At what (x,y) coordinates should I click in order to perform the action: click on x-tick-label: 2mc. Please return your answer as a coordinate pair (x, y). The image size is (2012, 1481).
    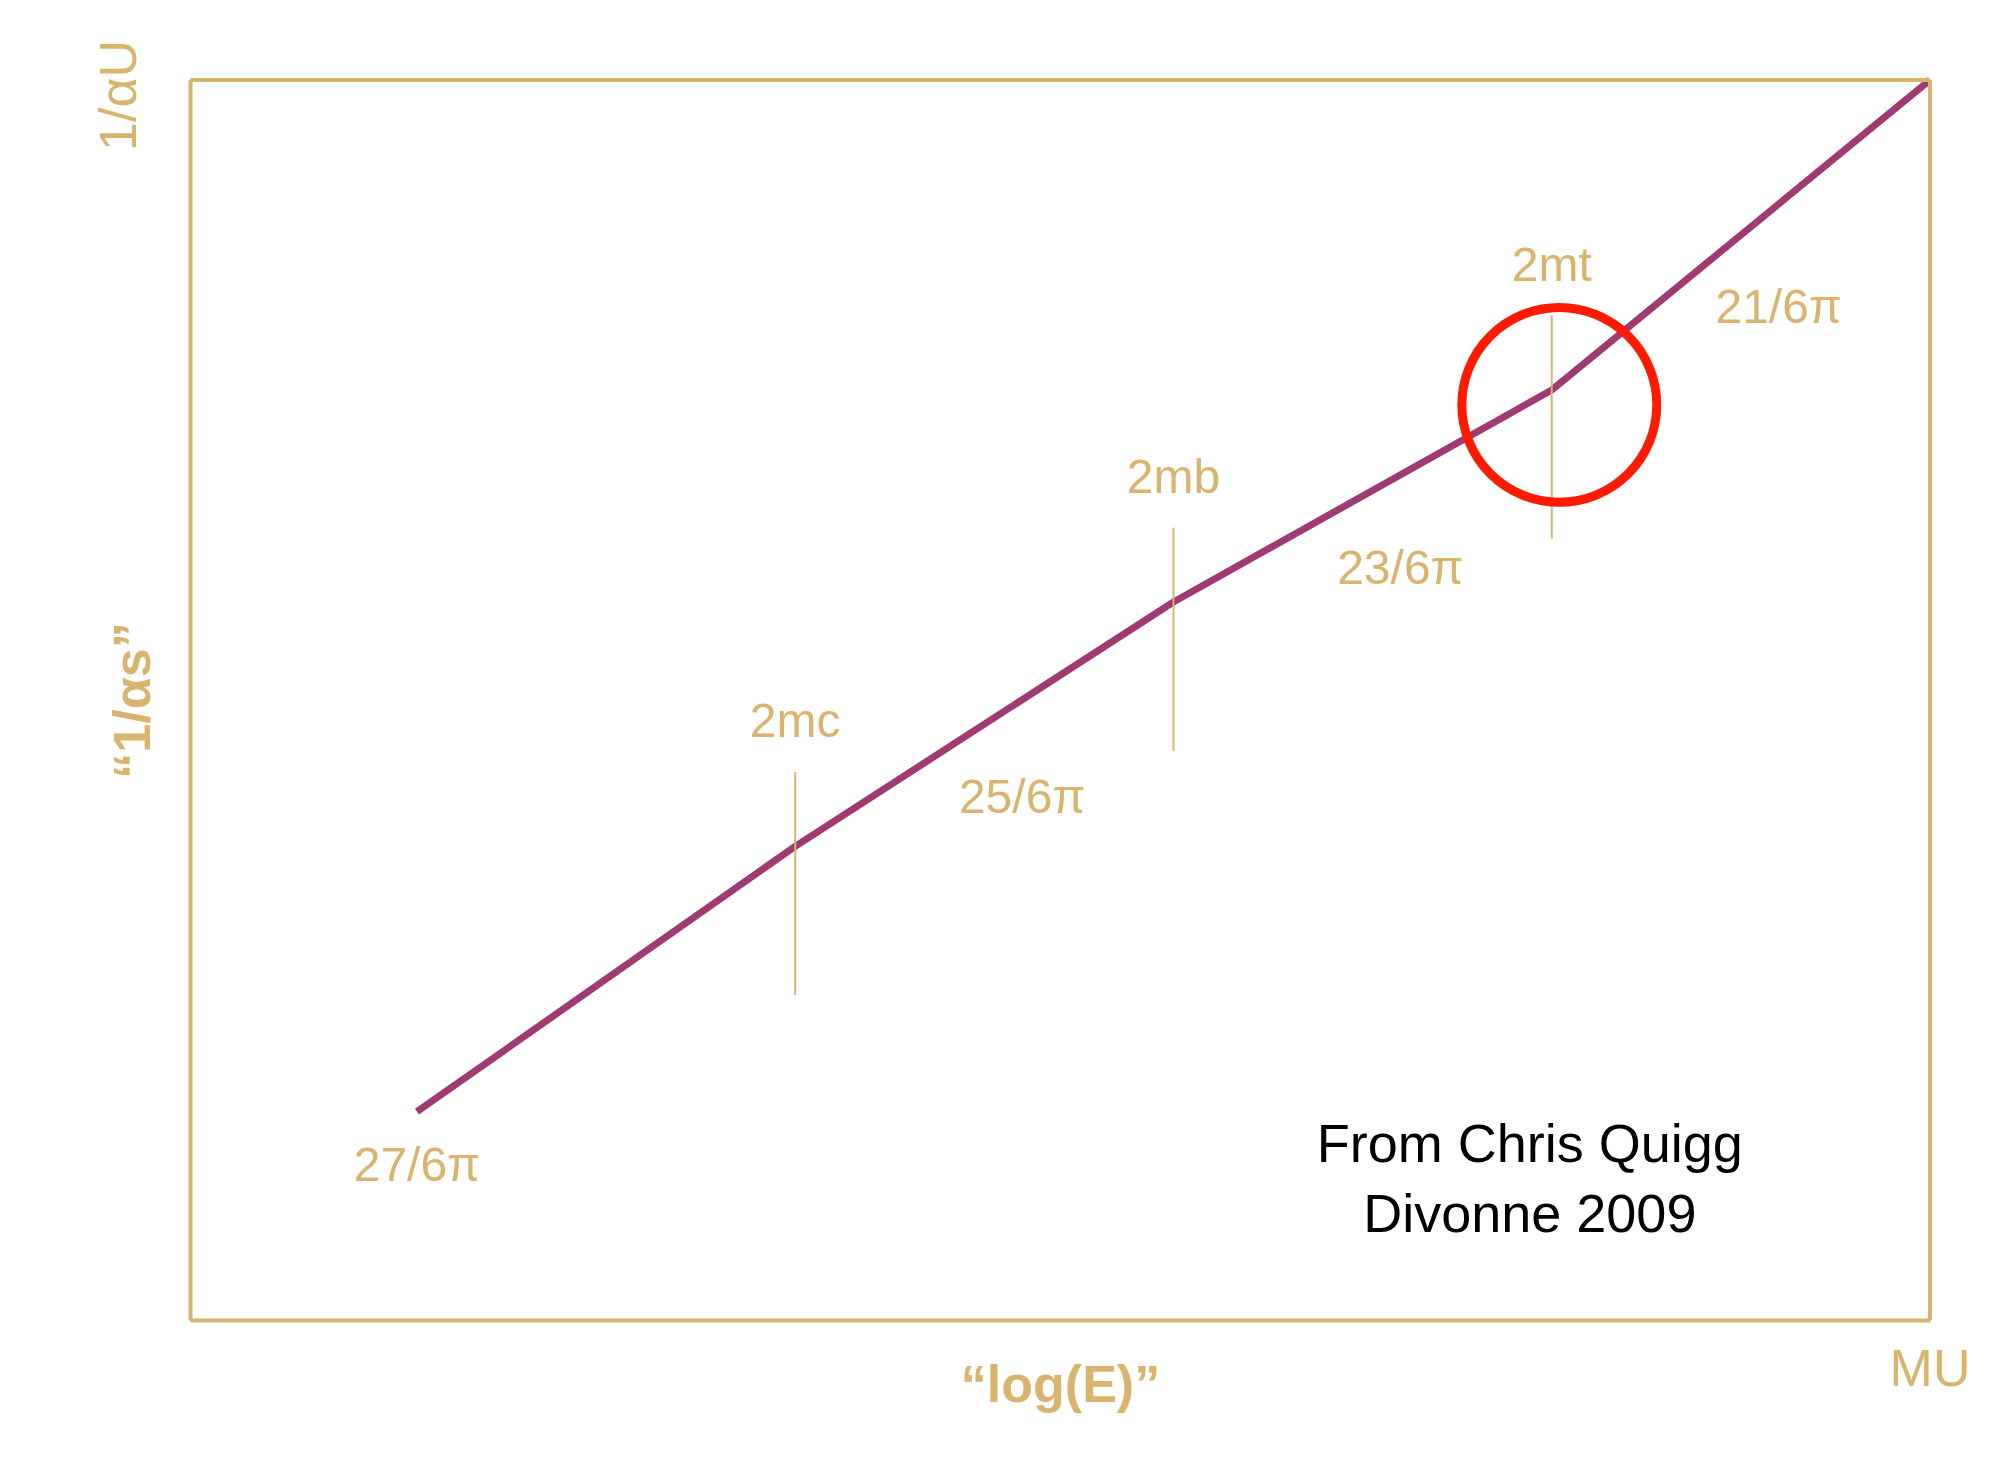
    Looking at the image, I should click on (795, 720).